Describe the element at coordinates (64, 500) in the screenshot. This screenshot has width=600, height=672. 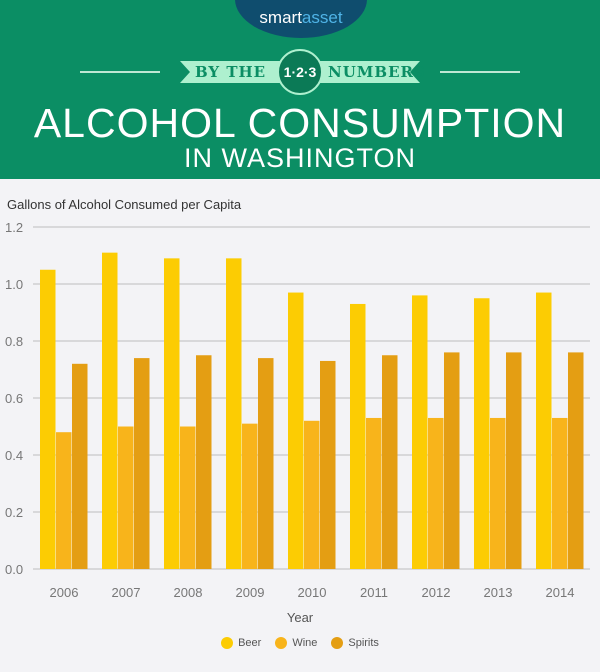
I see `bar-wine-2006` at that location.